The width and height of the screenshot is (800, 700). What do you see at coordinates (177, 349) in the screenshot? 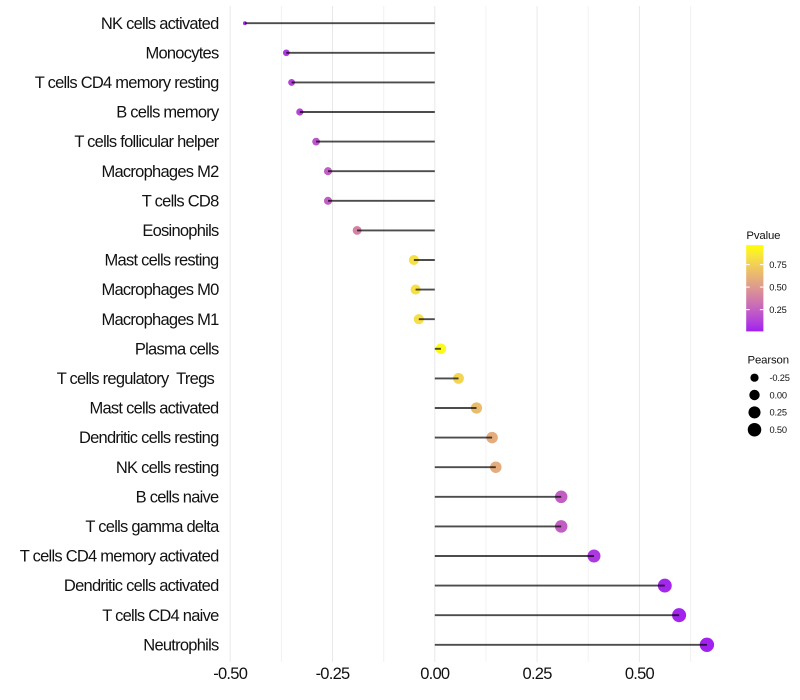
I see `svg-text: Plasma cells` at bounding box center [177, 349].